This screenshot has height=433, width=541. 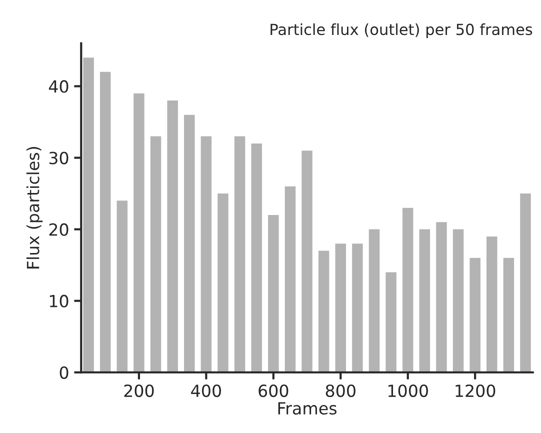 What do you see at coordinates (408, 391) in the screenshot?
I see `x-tick-label: 1000` at bounding box center [408, 391].